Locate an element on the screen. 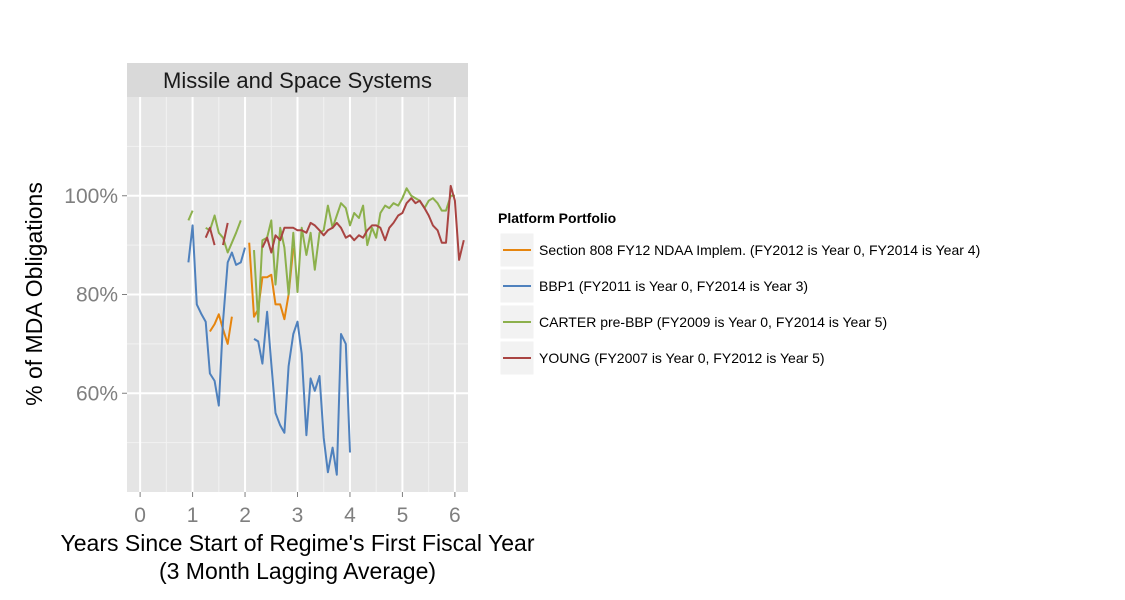 The image size is (1125, 600). y-axis-ticks: 60% 80% 100% is located at coordinates (95, 295).